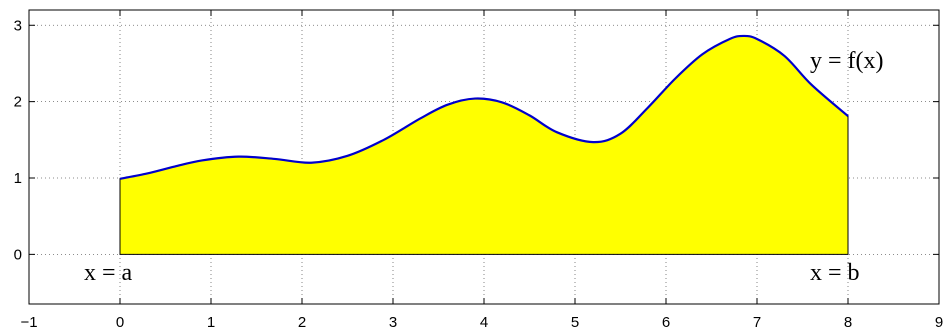 Image resolution: width=943 pixels, height=334 pixels. What do you see at coordinates (757, 322) in the screenshot?
I see `x-tick-label: 7` at bounding box center [757, 322].